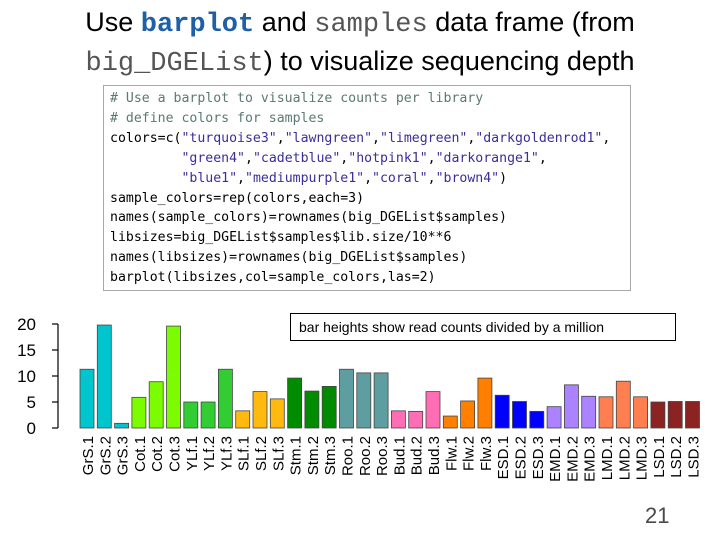  I want to click on x-tick-label: Flw.2, so click(469, 453).